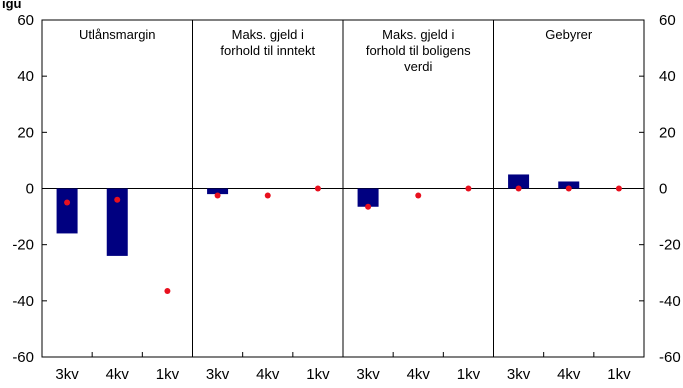 This screenshot has width=683, height=388. Describe the element at coordinates (670, 357) in the screenshot. I see `y-tick-label-right: -60` at that location.